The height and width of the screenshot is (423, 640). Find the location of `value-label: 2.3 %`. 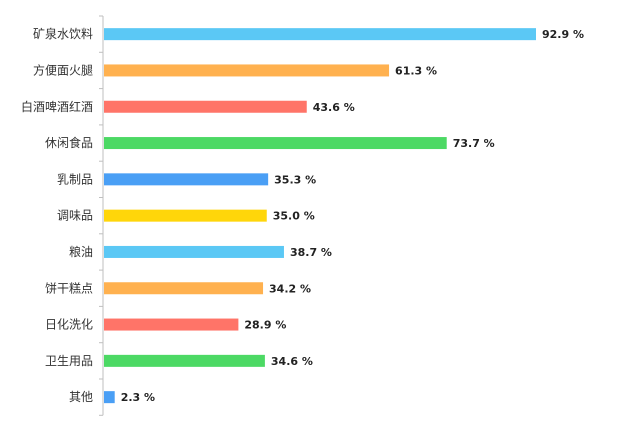

value-label: 2.3 % is located at coordinates (138, 397).